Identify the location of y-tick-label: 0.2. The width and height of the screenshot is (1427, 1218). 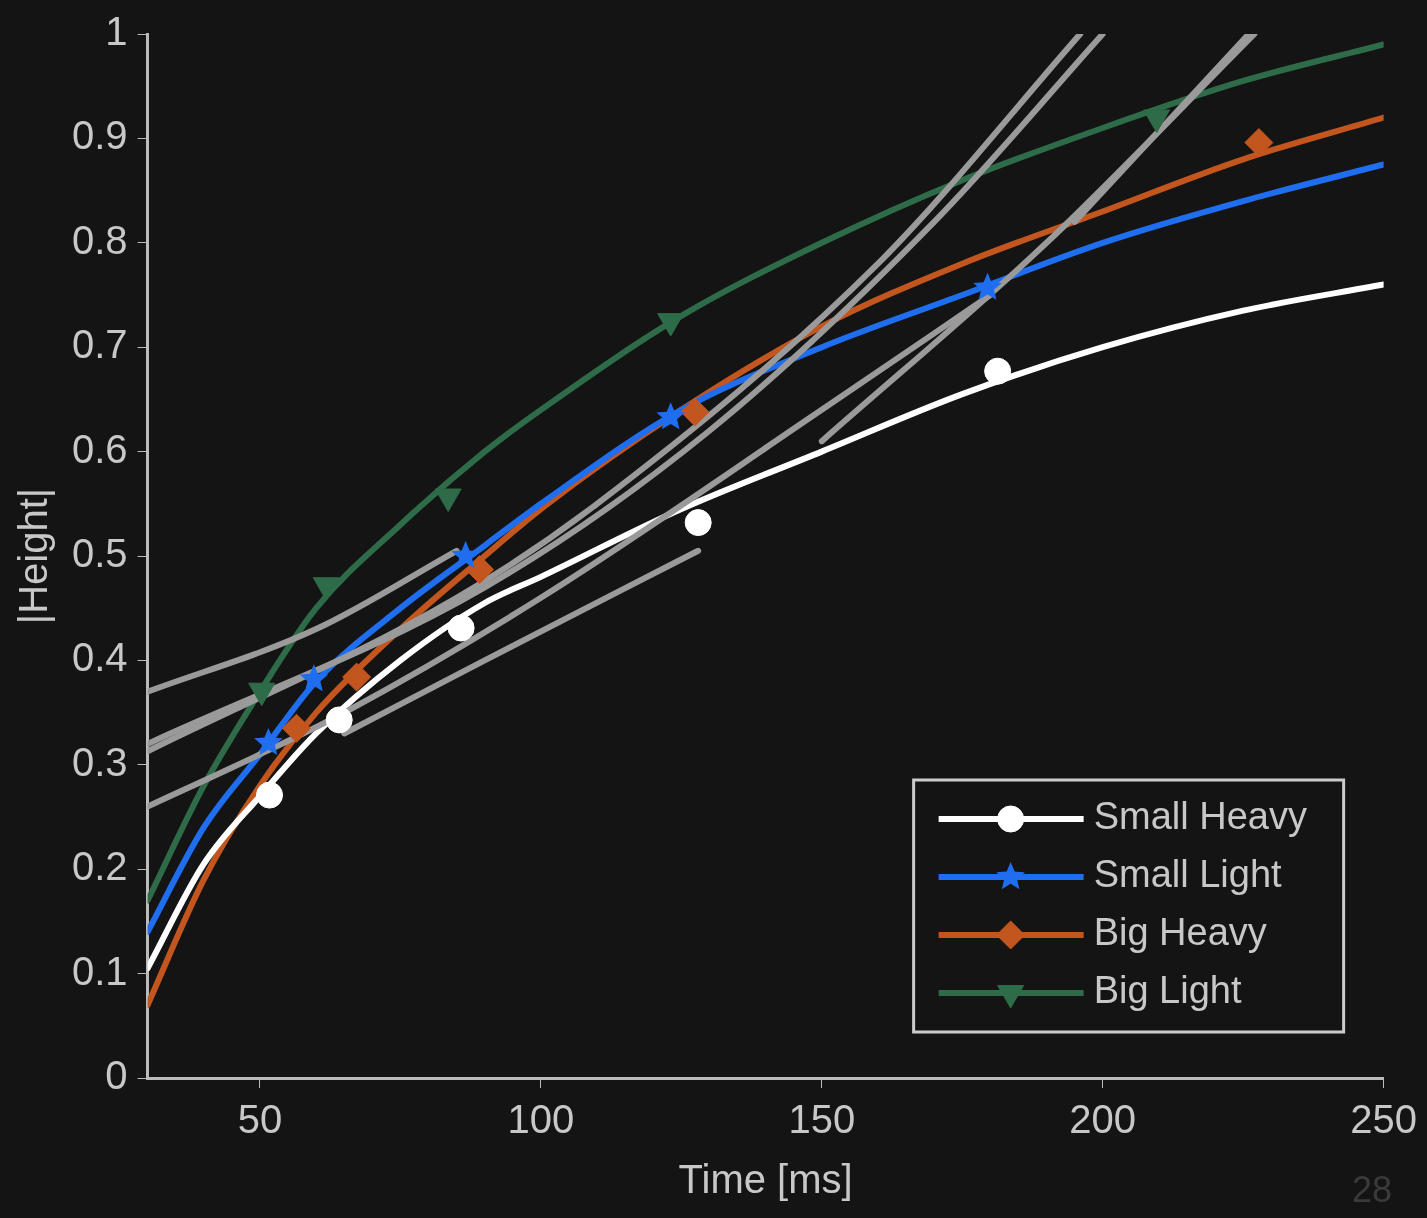
(100, 866).